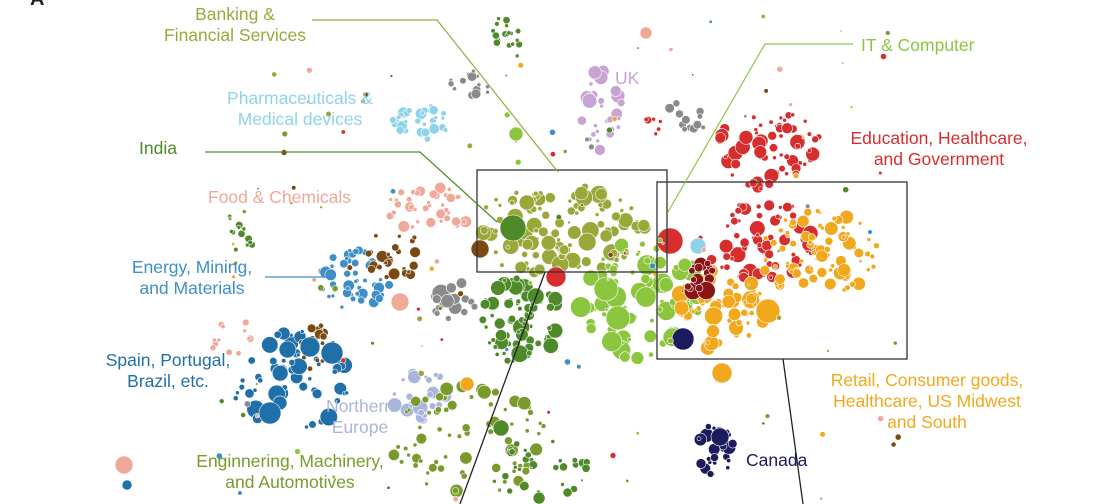 This screenshot has width=1120, height=504. Describe the element at coordinates (426, 208) in the screenshot. I see `food-node` at that location.